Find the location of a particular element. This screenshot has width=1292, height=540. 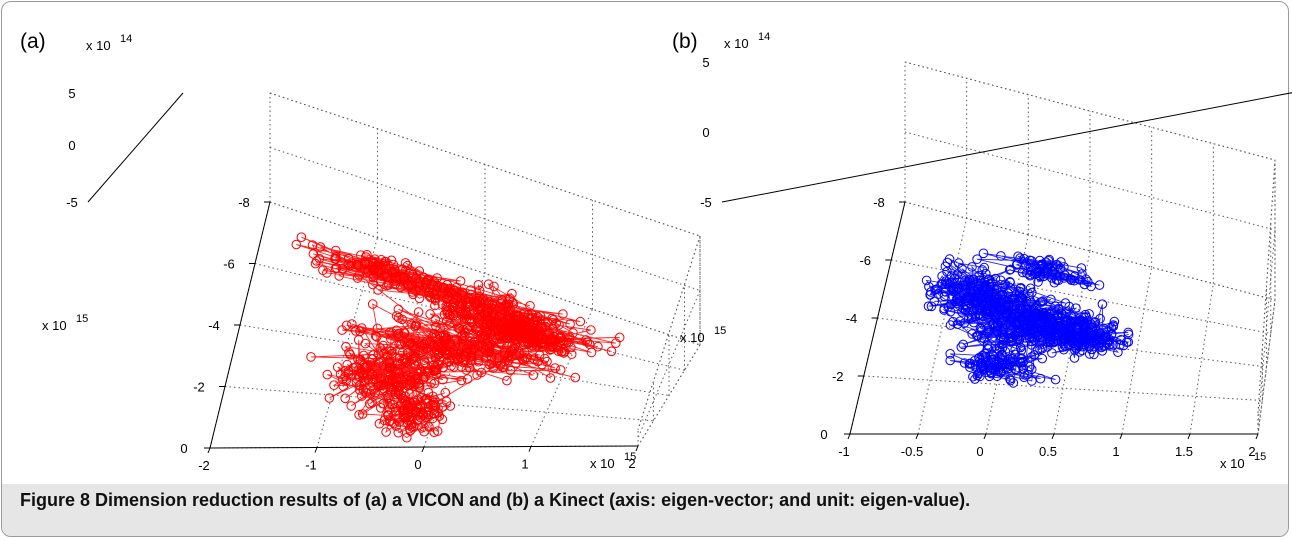

y-exponent-label: x 10 is located at coordinates (54, 325).